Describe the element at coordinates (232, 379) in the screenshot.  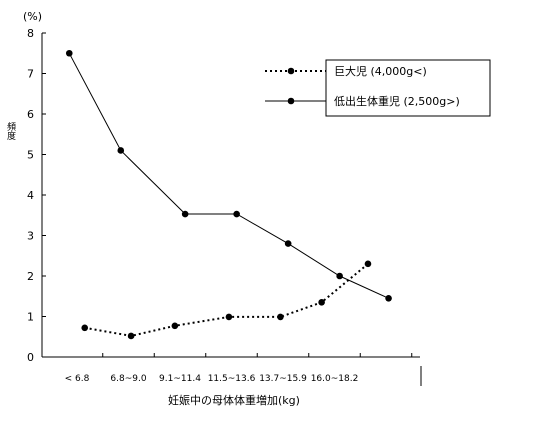
I see `x-tick-label: 11.5~13.6` at that location.